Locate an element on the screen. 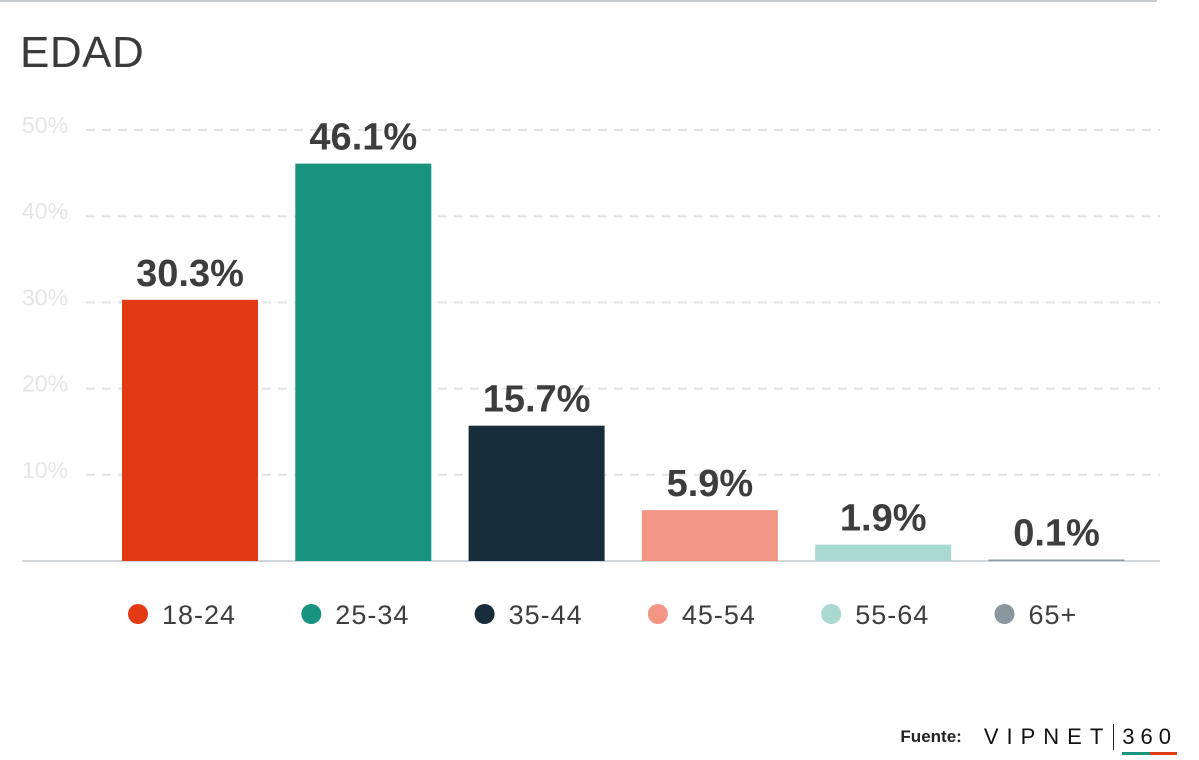  y-tick-label: 40% is located at coordinates (45, 211).